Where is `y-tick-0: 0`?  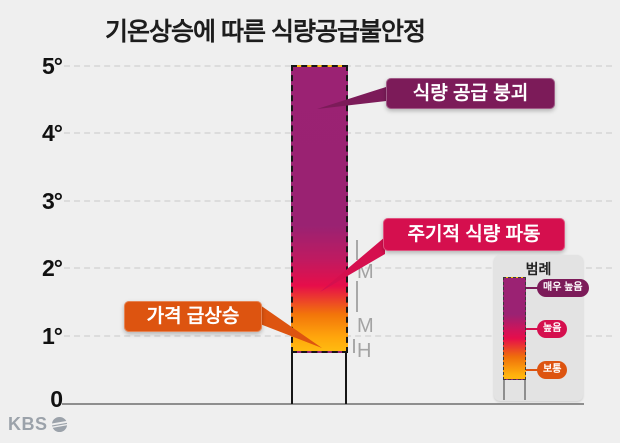
y-tick-0: 0 is located at coordinates (56, 399).